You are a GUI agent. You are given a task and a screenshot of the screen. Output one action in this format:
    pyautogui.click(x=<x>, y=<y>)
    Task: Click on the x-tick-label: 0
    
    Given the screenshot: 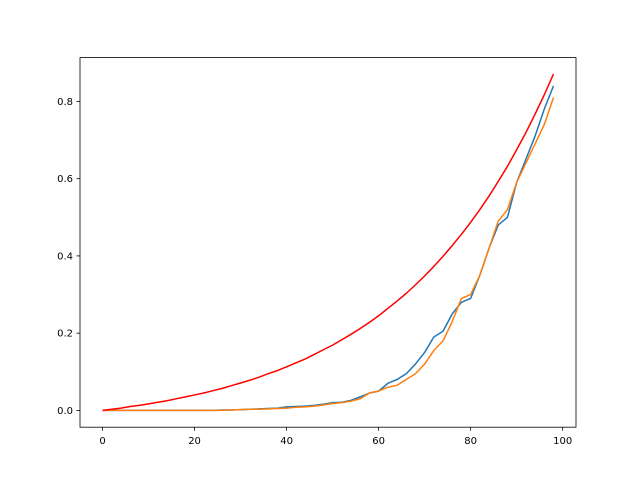 What is the action you would take?
    pyautogui.click(x=102, y=441)
    